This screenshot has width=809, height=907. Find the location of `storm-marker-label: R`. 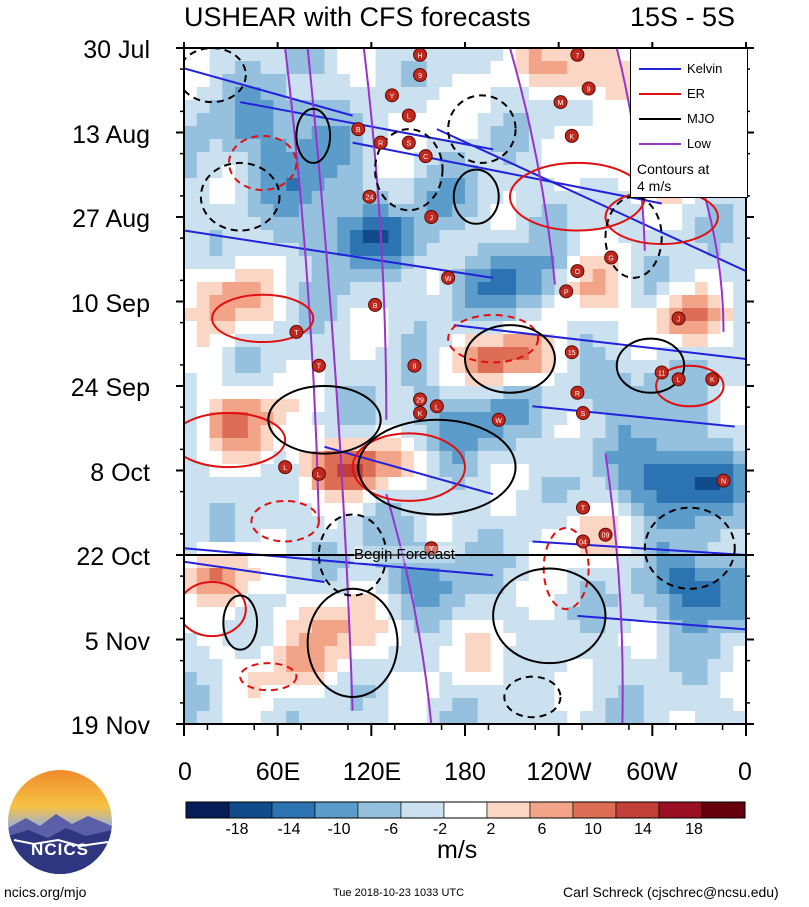

storm-marker-label: R is located at coordinates (380, 144).